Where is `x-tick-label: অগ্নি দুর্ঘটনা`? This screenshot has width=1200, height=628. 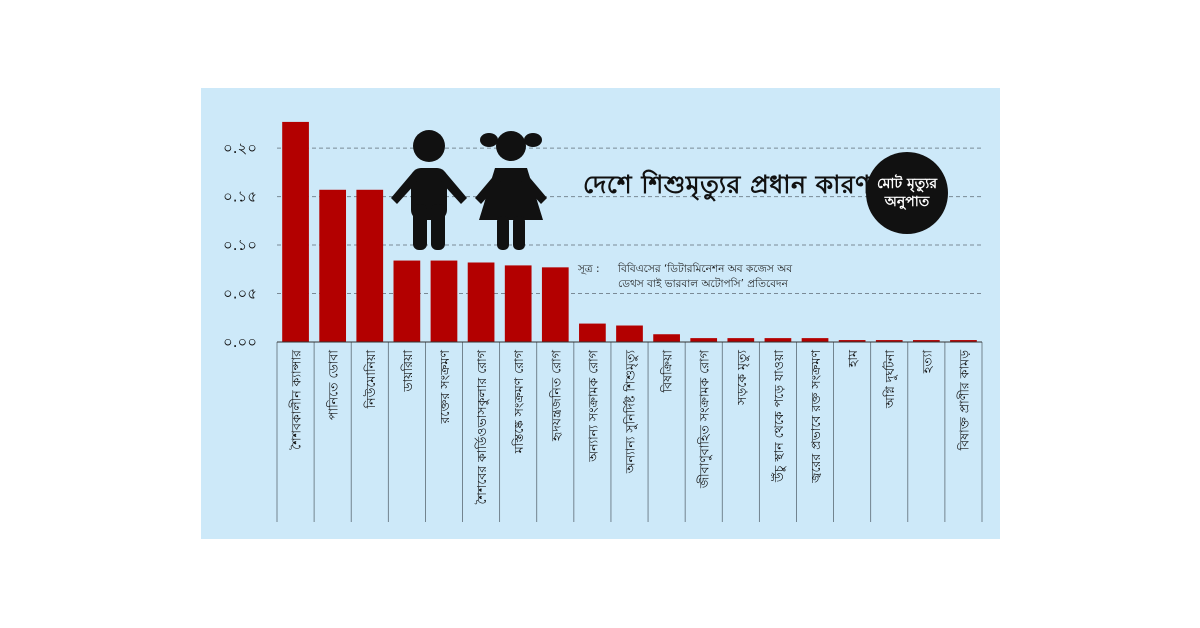 x-tick-label: অগ্নি দুর্ঘটনা is located at coordinates (890, 379).